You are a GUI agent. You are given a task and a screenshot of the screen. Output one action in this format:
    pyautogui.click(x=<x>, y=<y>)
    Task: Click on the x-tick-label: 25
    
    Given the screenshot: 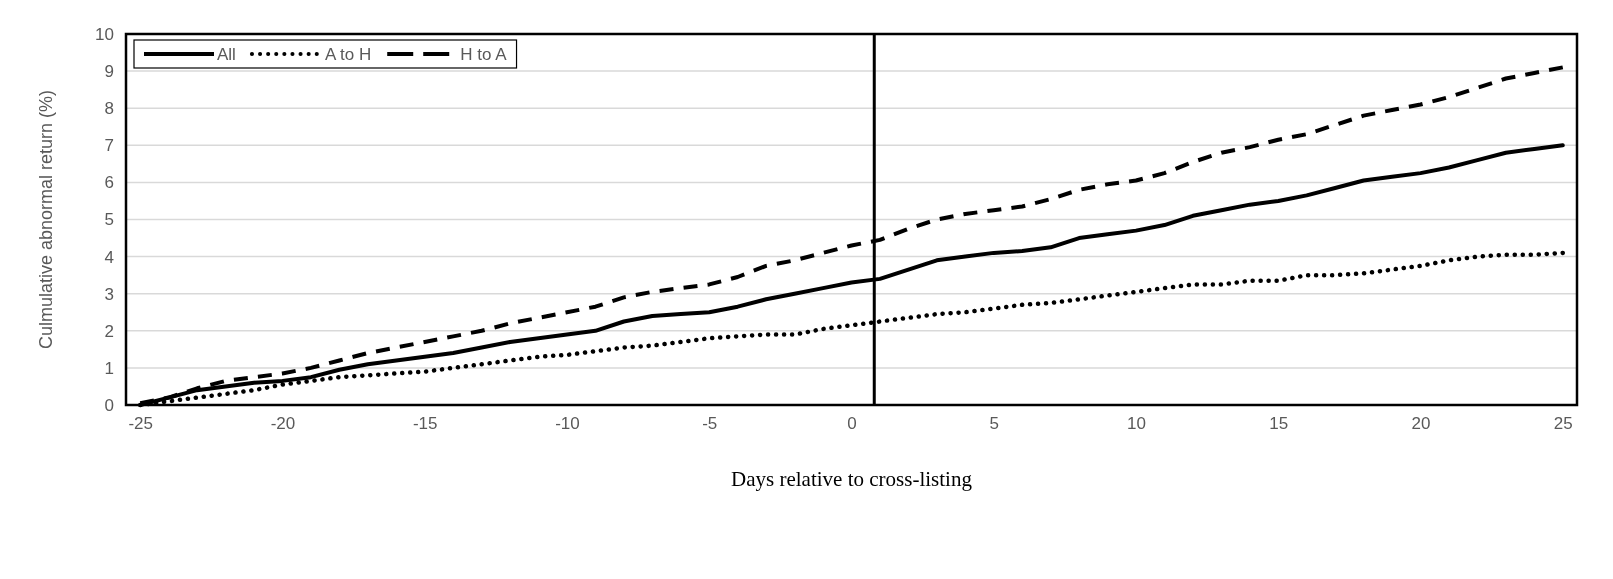 What is the action you would take?
    pyautogui.click(x=1563, y=424)
    